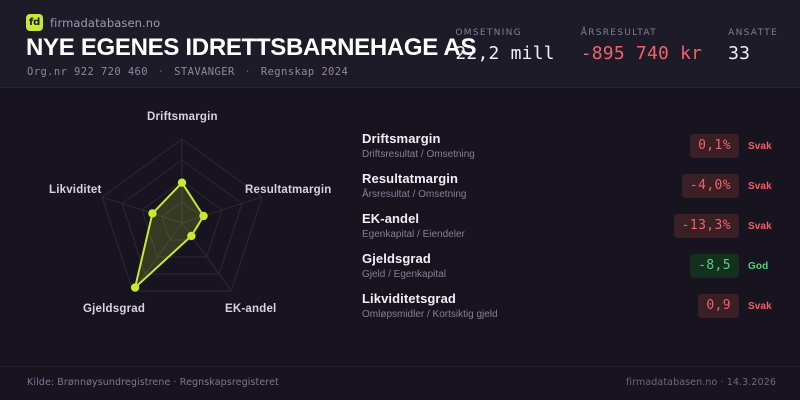 This screenshot has height=400, width=800. What do you see at coordinates (105, 22) in the screenshot?
I see `brand-name: firmadatabasen.no` at bounding box center [105, 22].